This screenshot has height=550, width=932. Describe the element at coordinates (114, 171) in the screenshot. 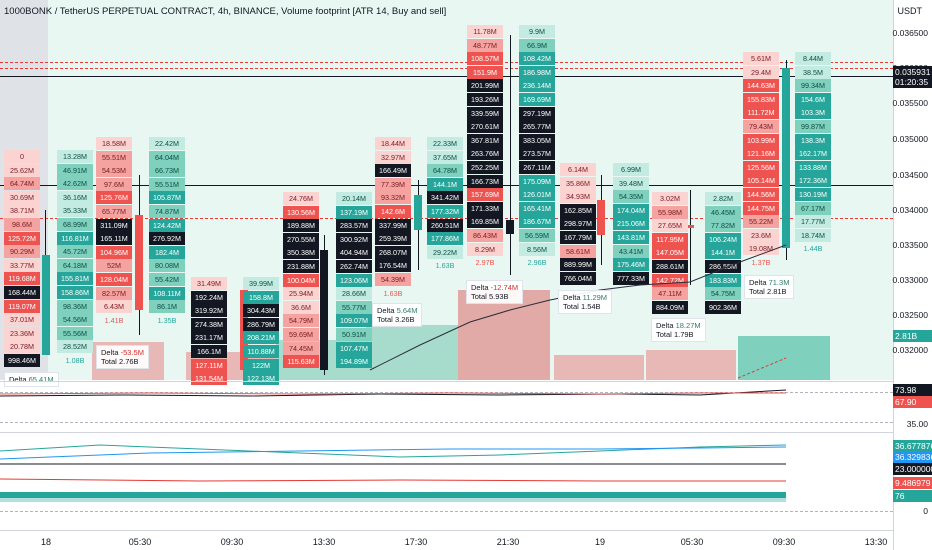

I see `sell-volume-cell: 54.53M` at that location.